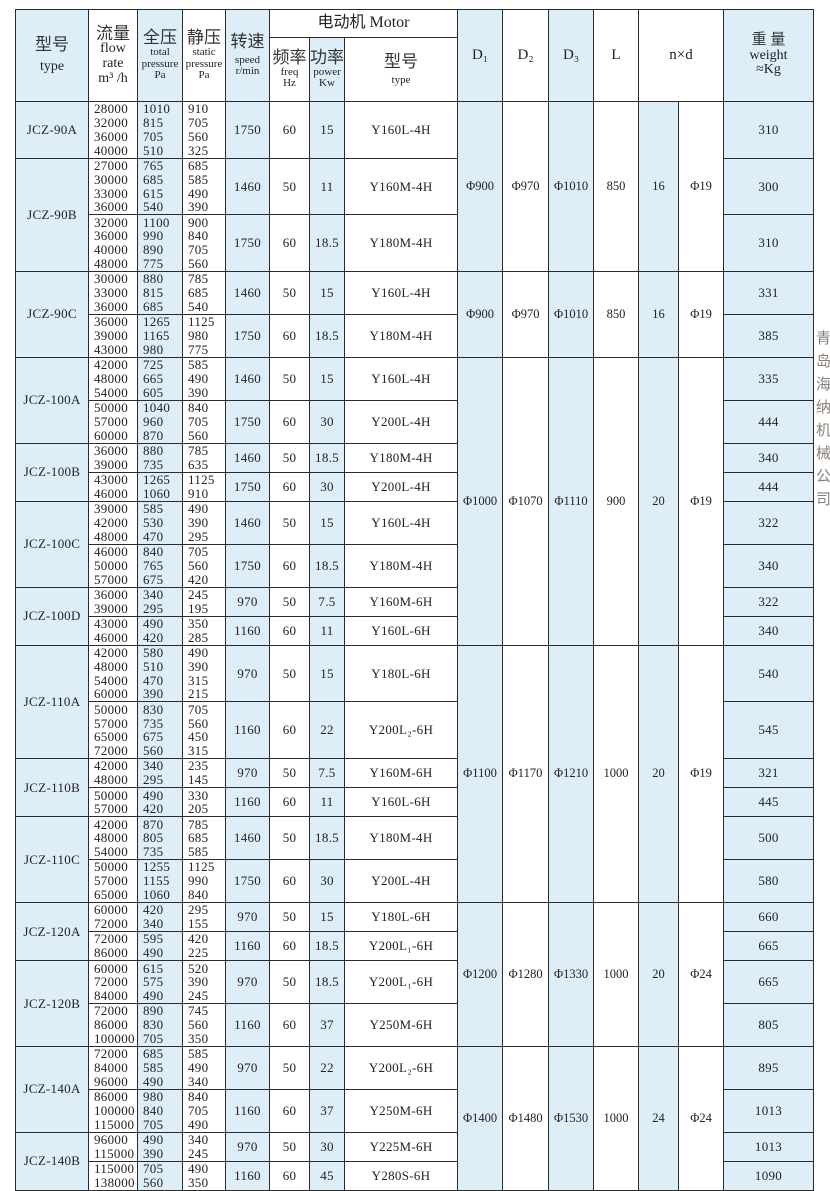  I want to click on flow-rate-cell: 36000 39000, so click(113, 457).